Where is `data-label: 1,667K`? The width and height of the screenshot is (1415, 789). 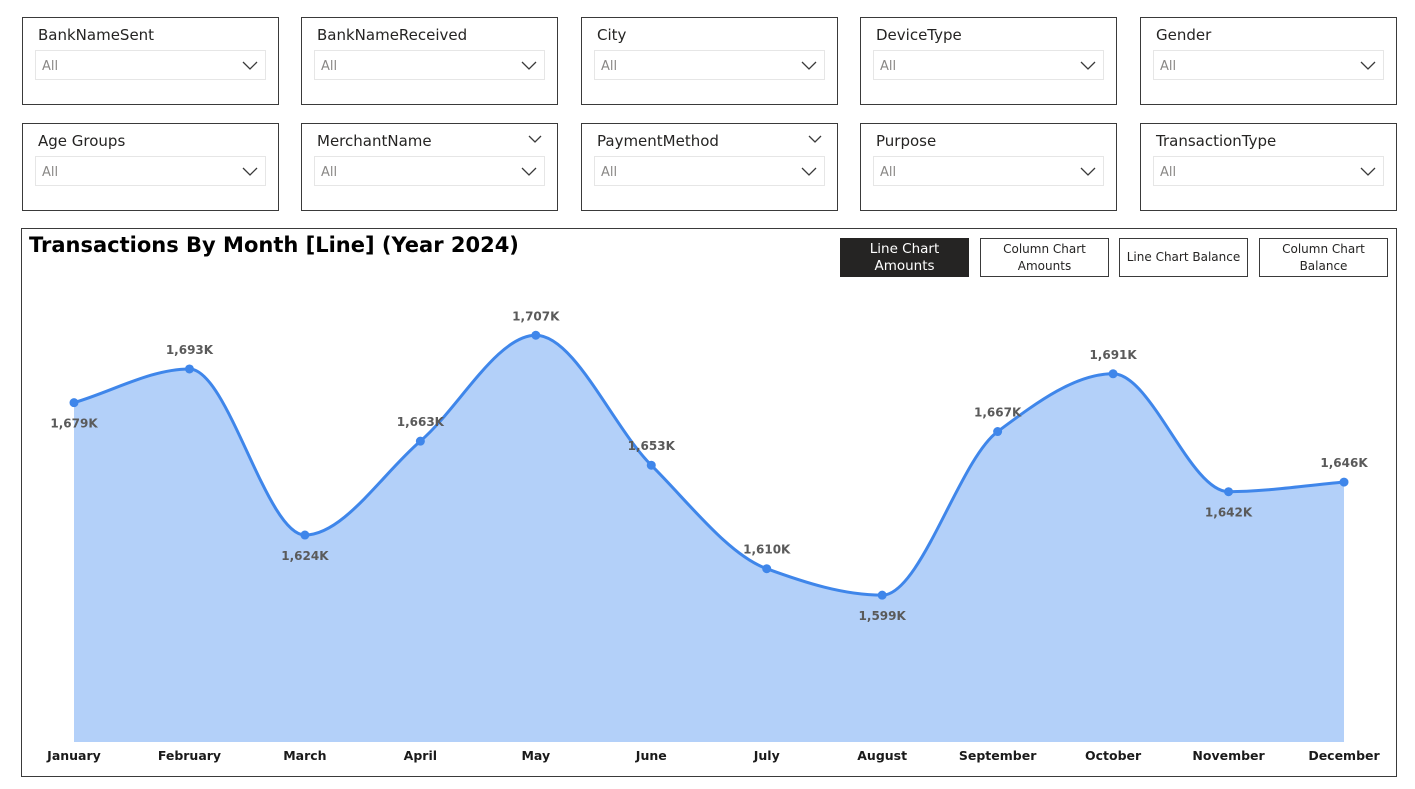
data-label: 1,667K is located at coordinates (998, 413).